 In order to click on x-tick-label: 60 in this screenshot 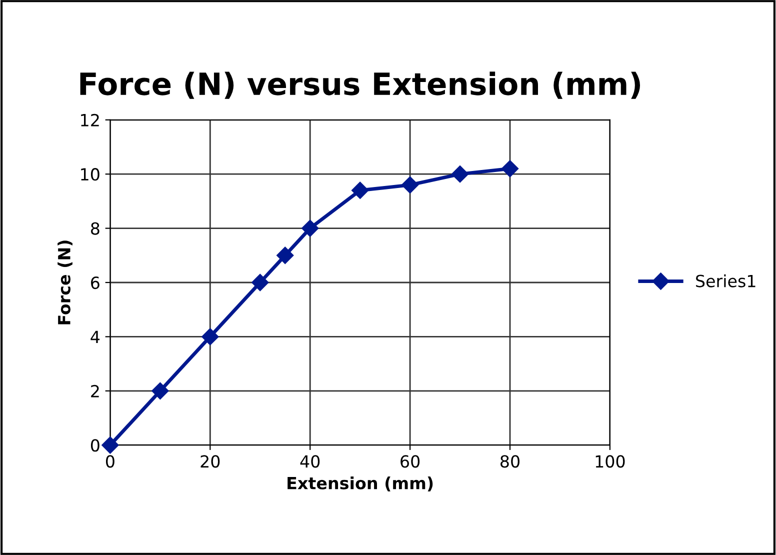, I will do `click(410, 461)`.